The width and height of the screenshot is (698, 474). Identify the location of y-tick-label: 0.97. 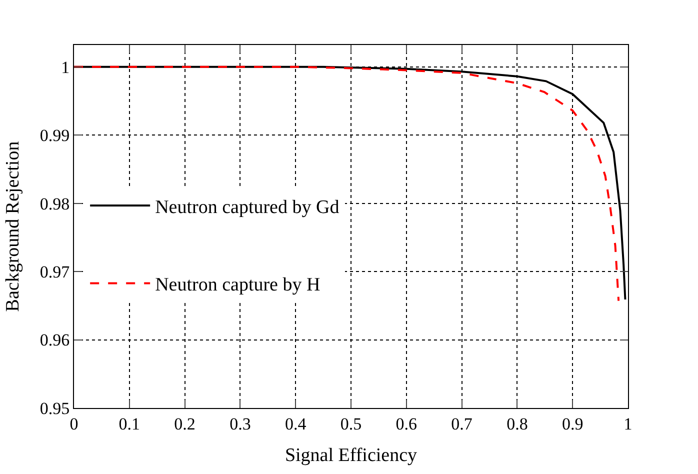
(55, 272).